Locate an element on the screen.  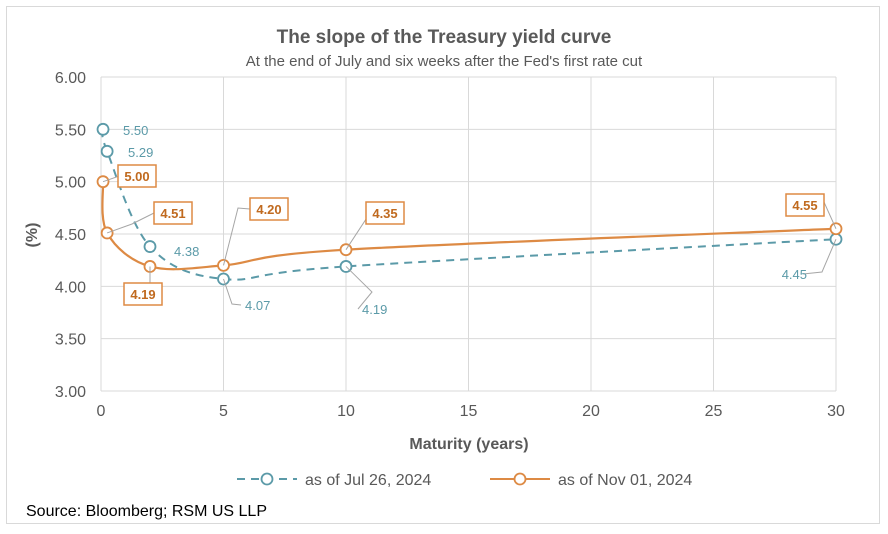
y-tick-label: 5.50 is located at coordinates (70, 130).